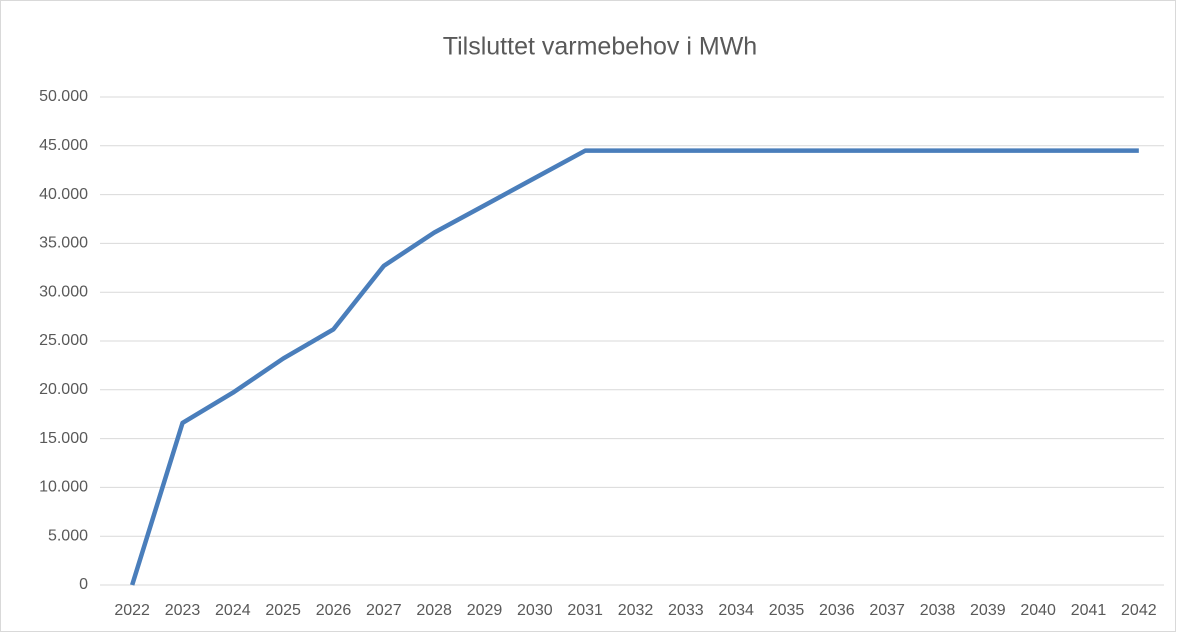 The height and width of the screenshot is (633, 1177). Describe the element at coordinates (1089, 610) in the screenshot. I see `x-tick-label: 2041` at that location.